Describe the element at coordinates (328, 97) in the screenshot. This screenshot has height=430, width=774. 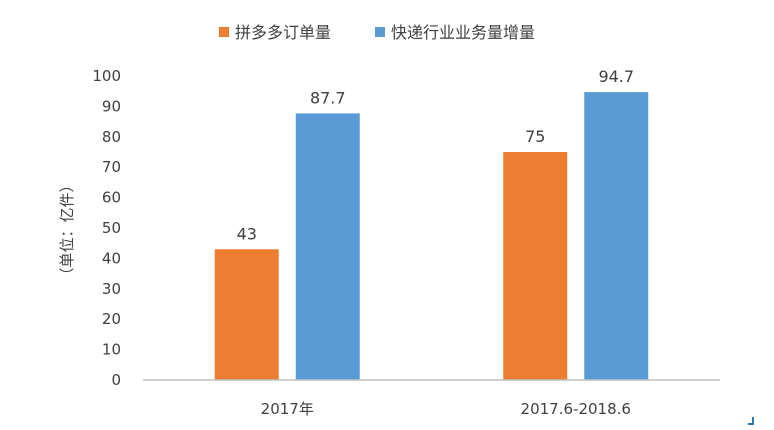
I see `data-label: 87.7` at that location.